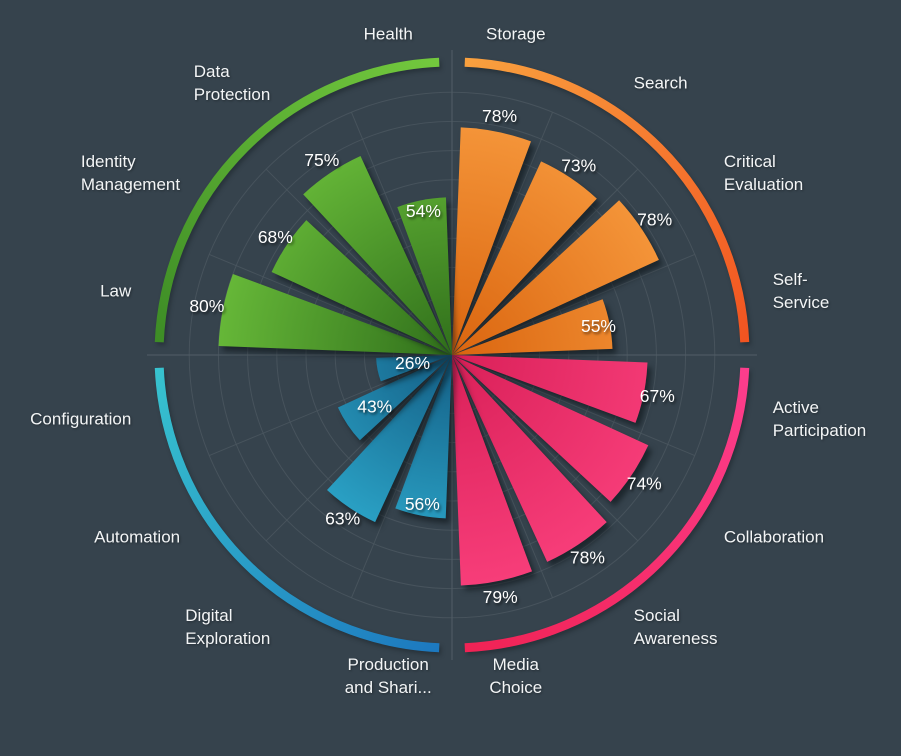  What do you see at coordinates (644, 483) in the screenshot?
I see `value-label-collaboration: 74%` at bounding box center [644, 483].